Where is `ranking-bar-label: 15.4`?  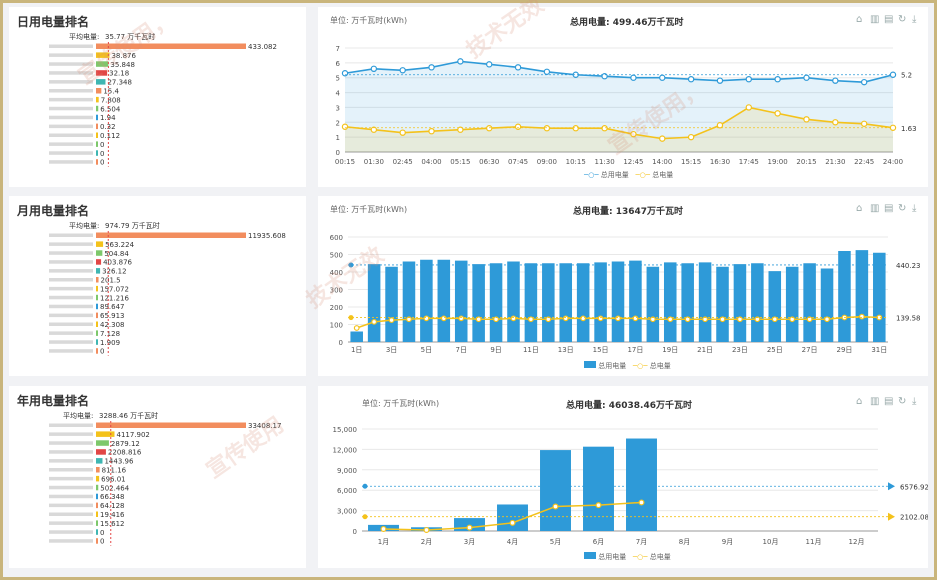
ranking-bar-label: 15.4 is located at coordinates (111, 92).